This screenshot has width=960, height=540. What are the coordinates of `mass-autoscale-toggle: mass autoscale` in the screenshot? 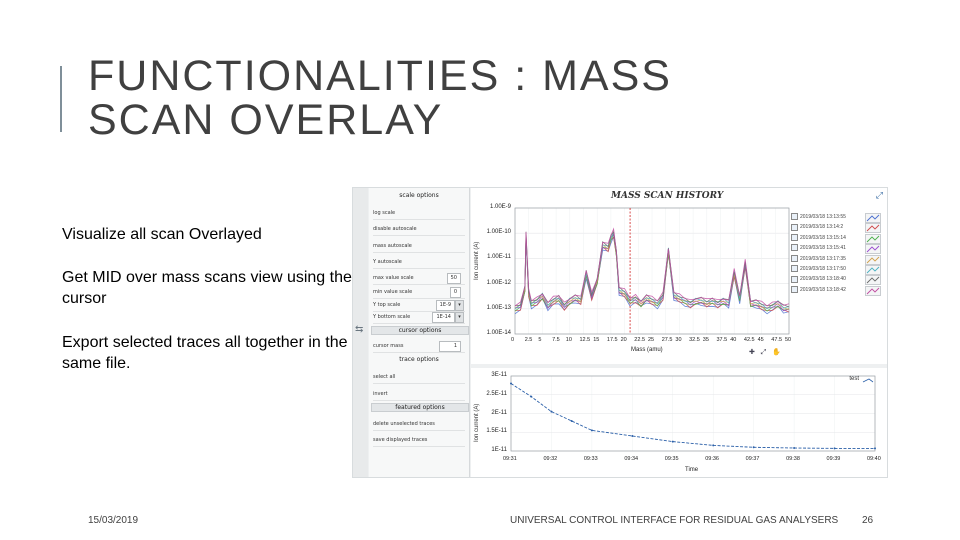 It's located at (419, 246).